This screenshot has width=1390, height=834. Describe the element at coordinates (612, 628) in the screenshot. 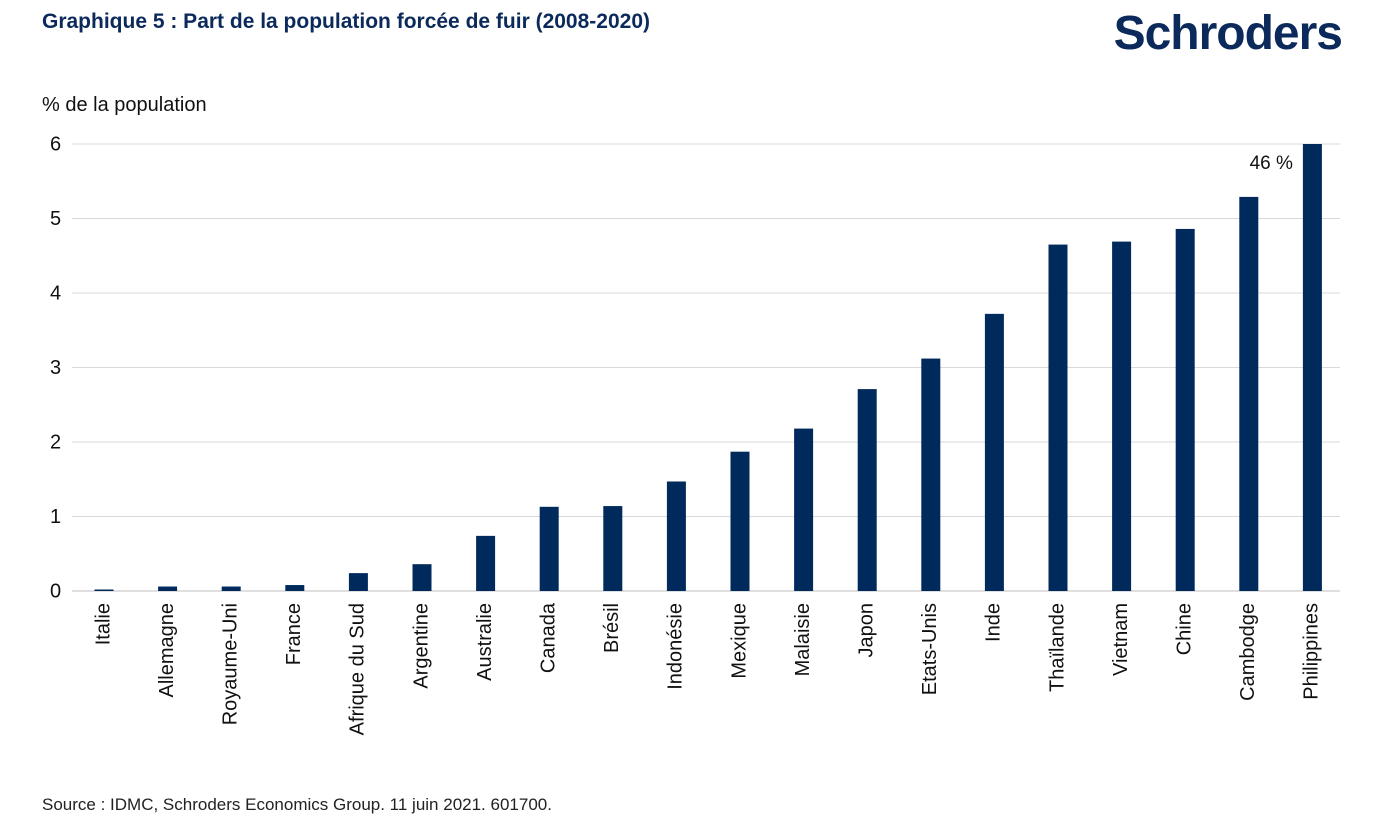

I see `x-tick-label: Brésil` at that location.